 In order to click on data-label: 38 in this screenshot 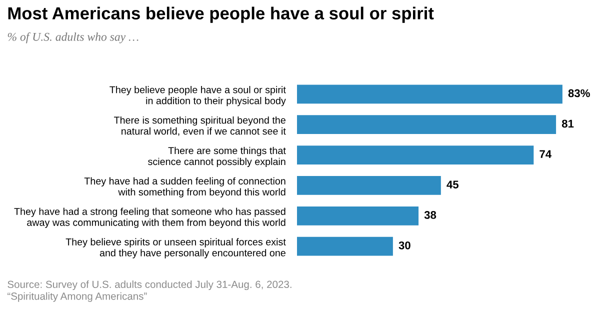, I will do `click(430, 215)`.